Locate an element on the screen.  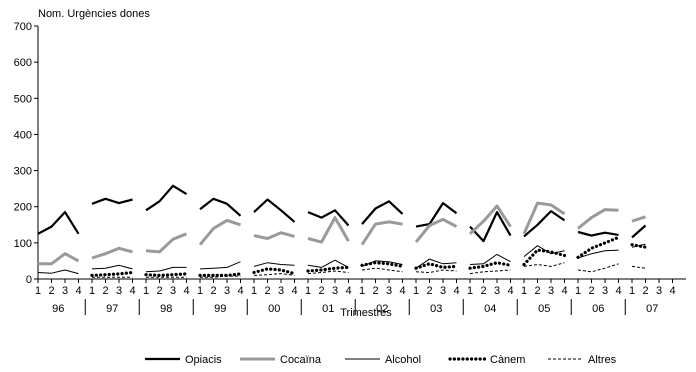
year-label: 96 is located at coordinates (58, 309).